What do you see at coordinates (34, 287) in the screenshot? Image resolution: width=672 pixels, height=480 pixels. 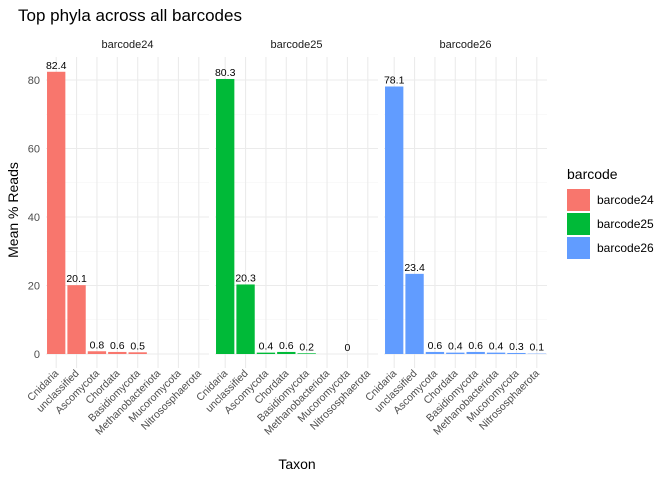 I see `y-tick-label: 20` at bounding box center [34, 287].